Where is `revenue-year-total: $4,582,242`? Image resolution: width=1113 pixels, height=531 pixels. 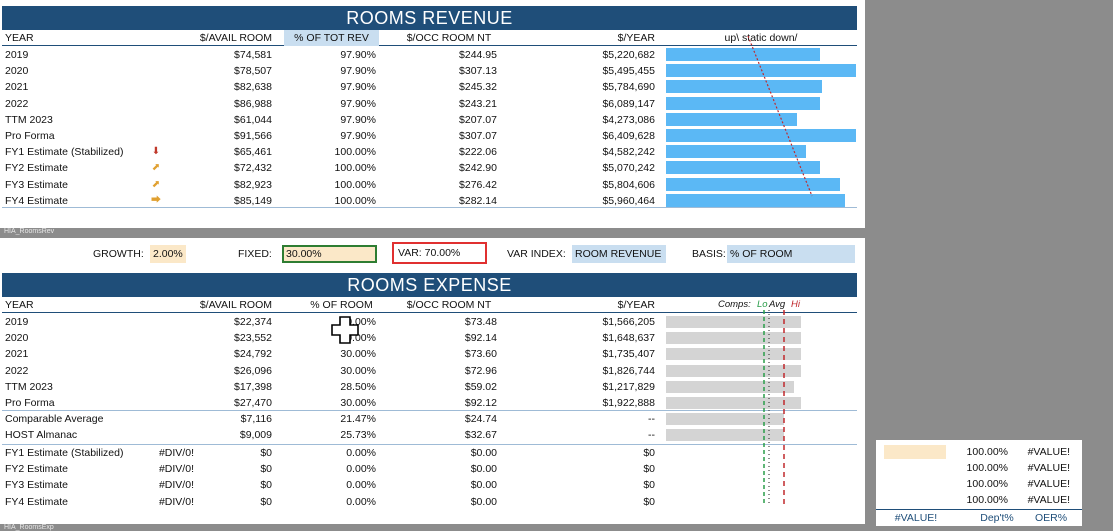 revenue-year-total: $4,582,242 is located at coordinates (628, 152).